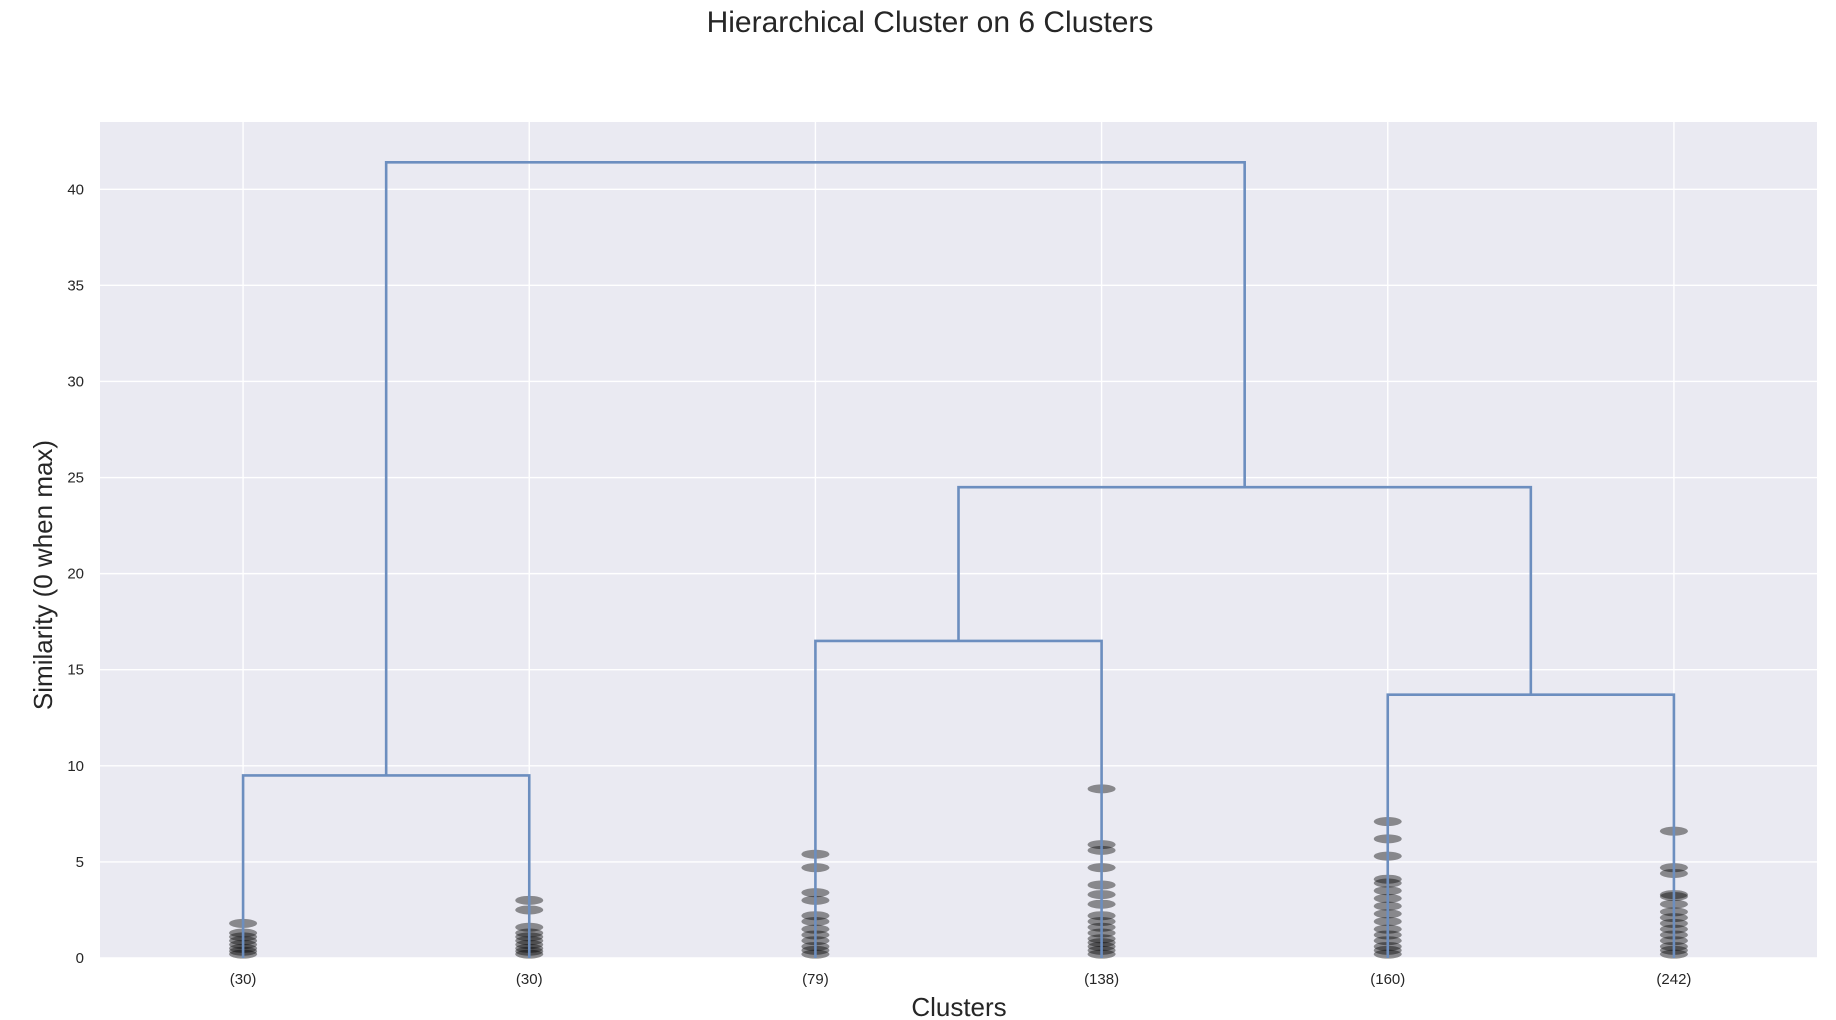 Image resolution: width=1836 pixels, height=1020 pixels. What do you see at coordinates (961, 979) in the screenshot?
I see `x-axis-ticks: (30) (30) (79) (138) (160) (242)` at bounding box center [961, 979].